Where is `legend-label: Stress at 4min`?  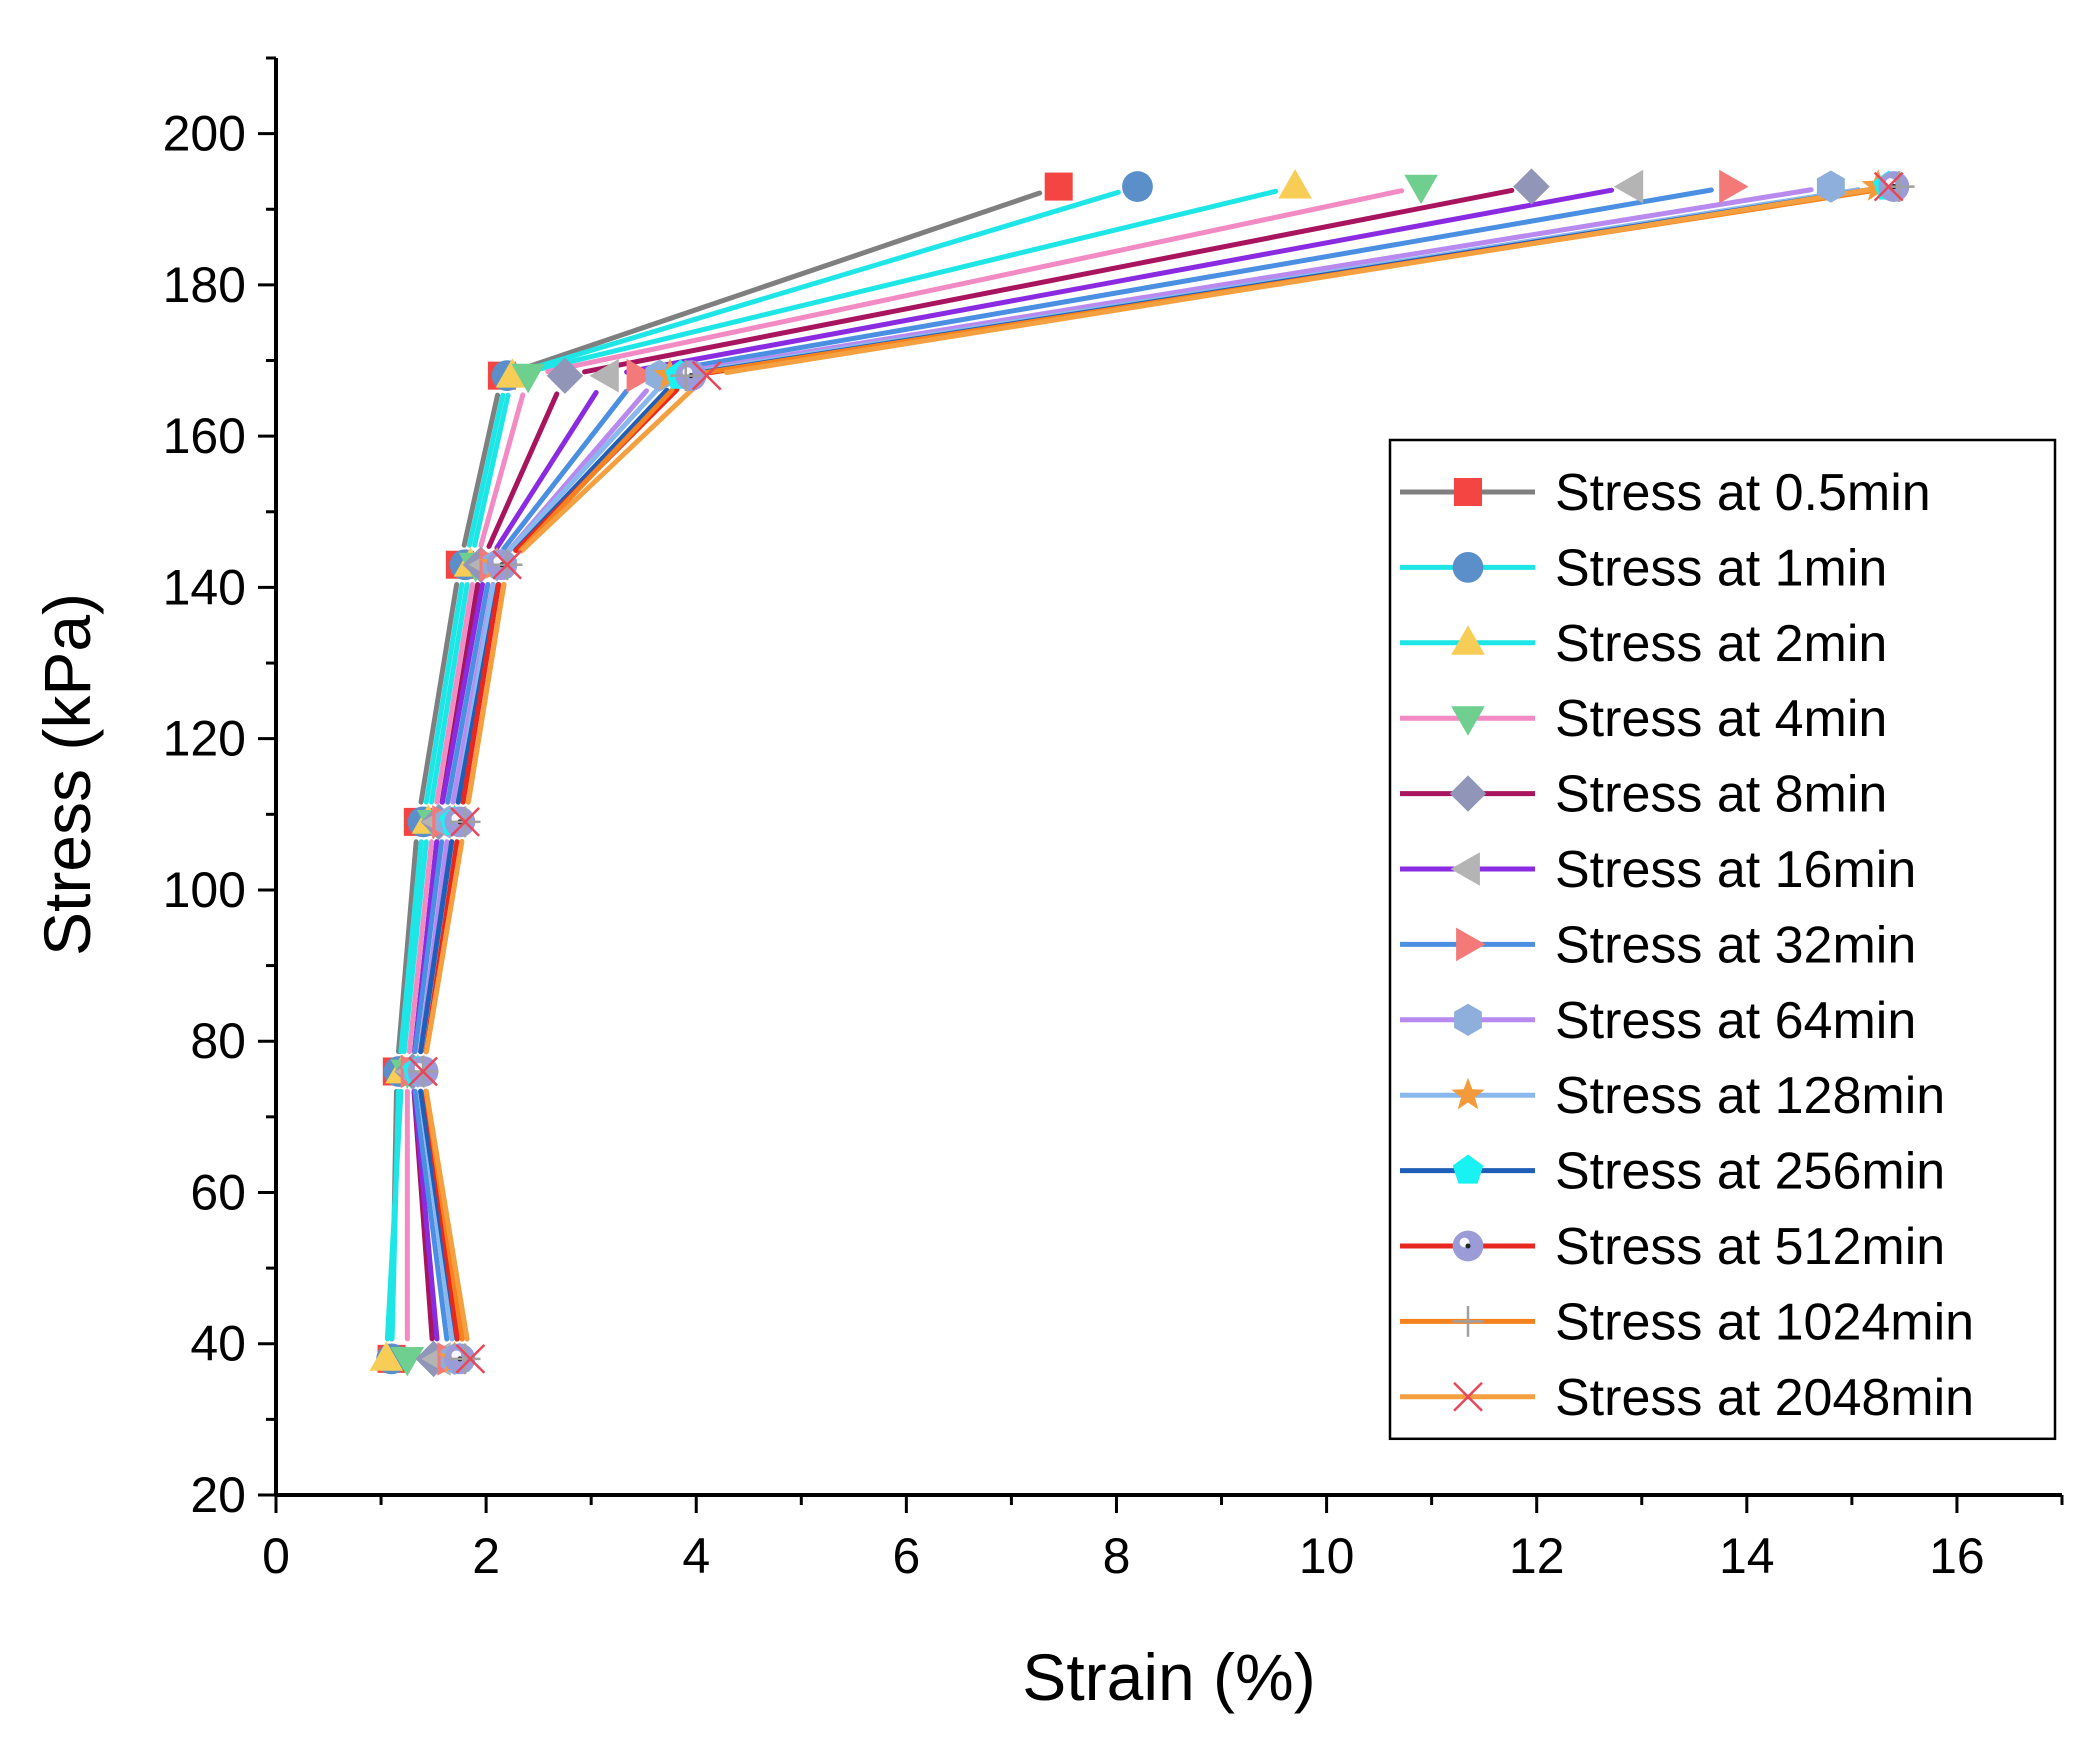
legend-label: Stress at 4min is located at coordinates (1721, 719).